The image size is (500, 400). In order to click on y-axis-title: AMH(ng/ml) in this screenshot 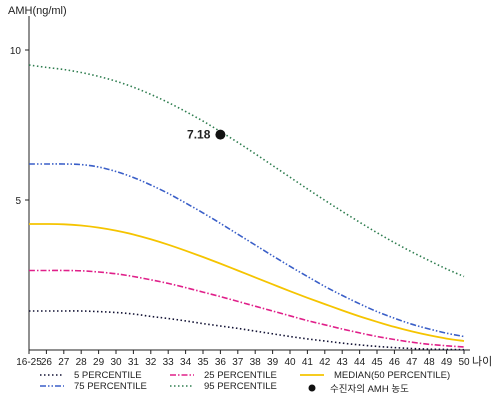, I will do `click(37, 11)`.